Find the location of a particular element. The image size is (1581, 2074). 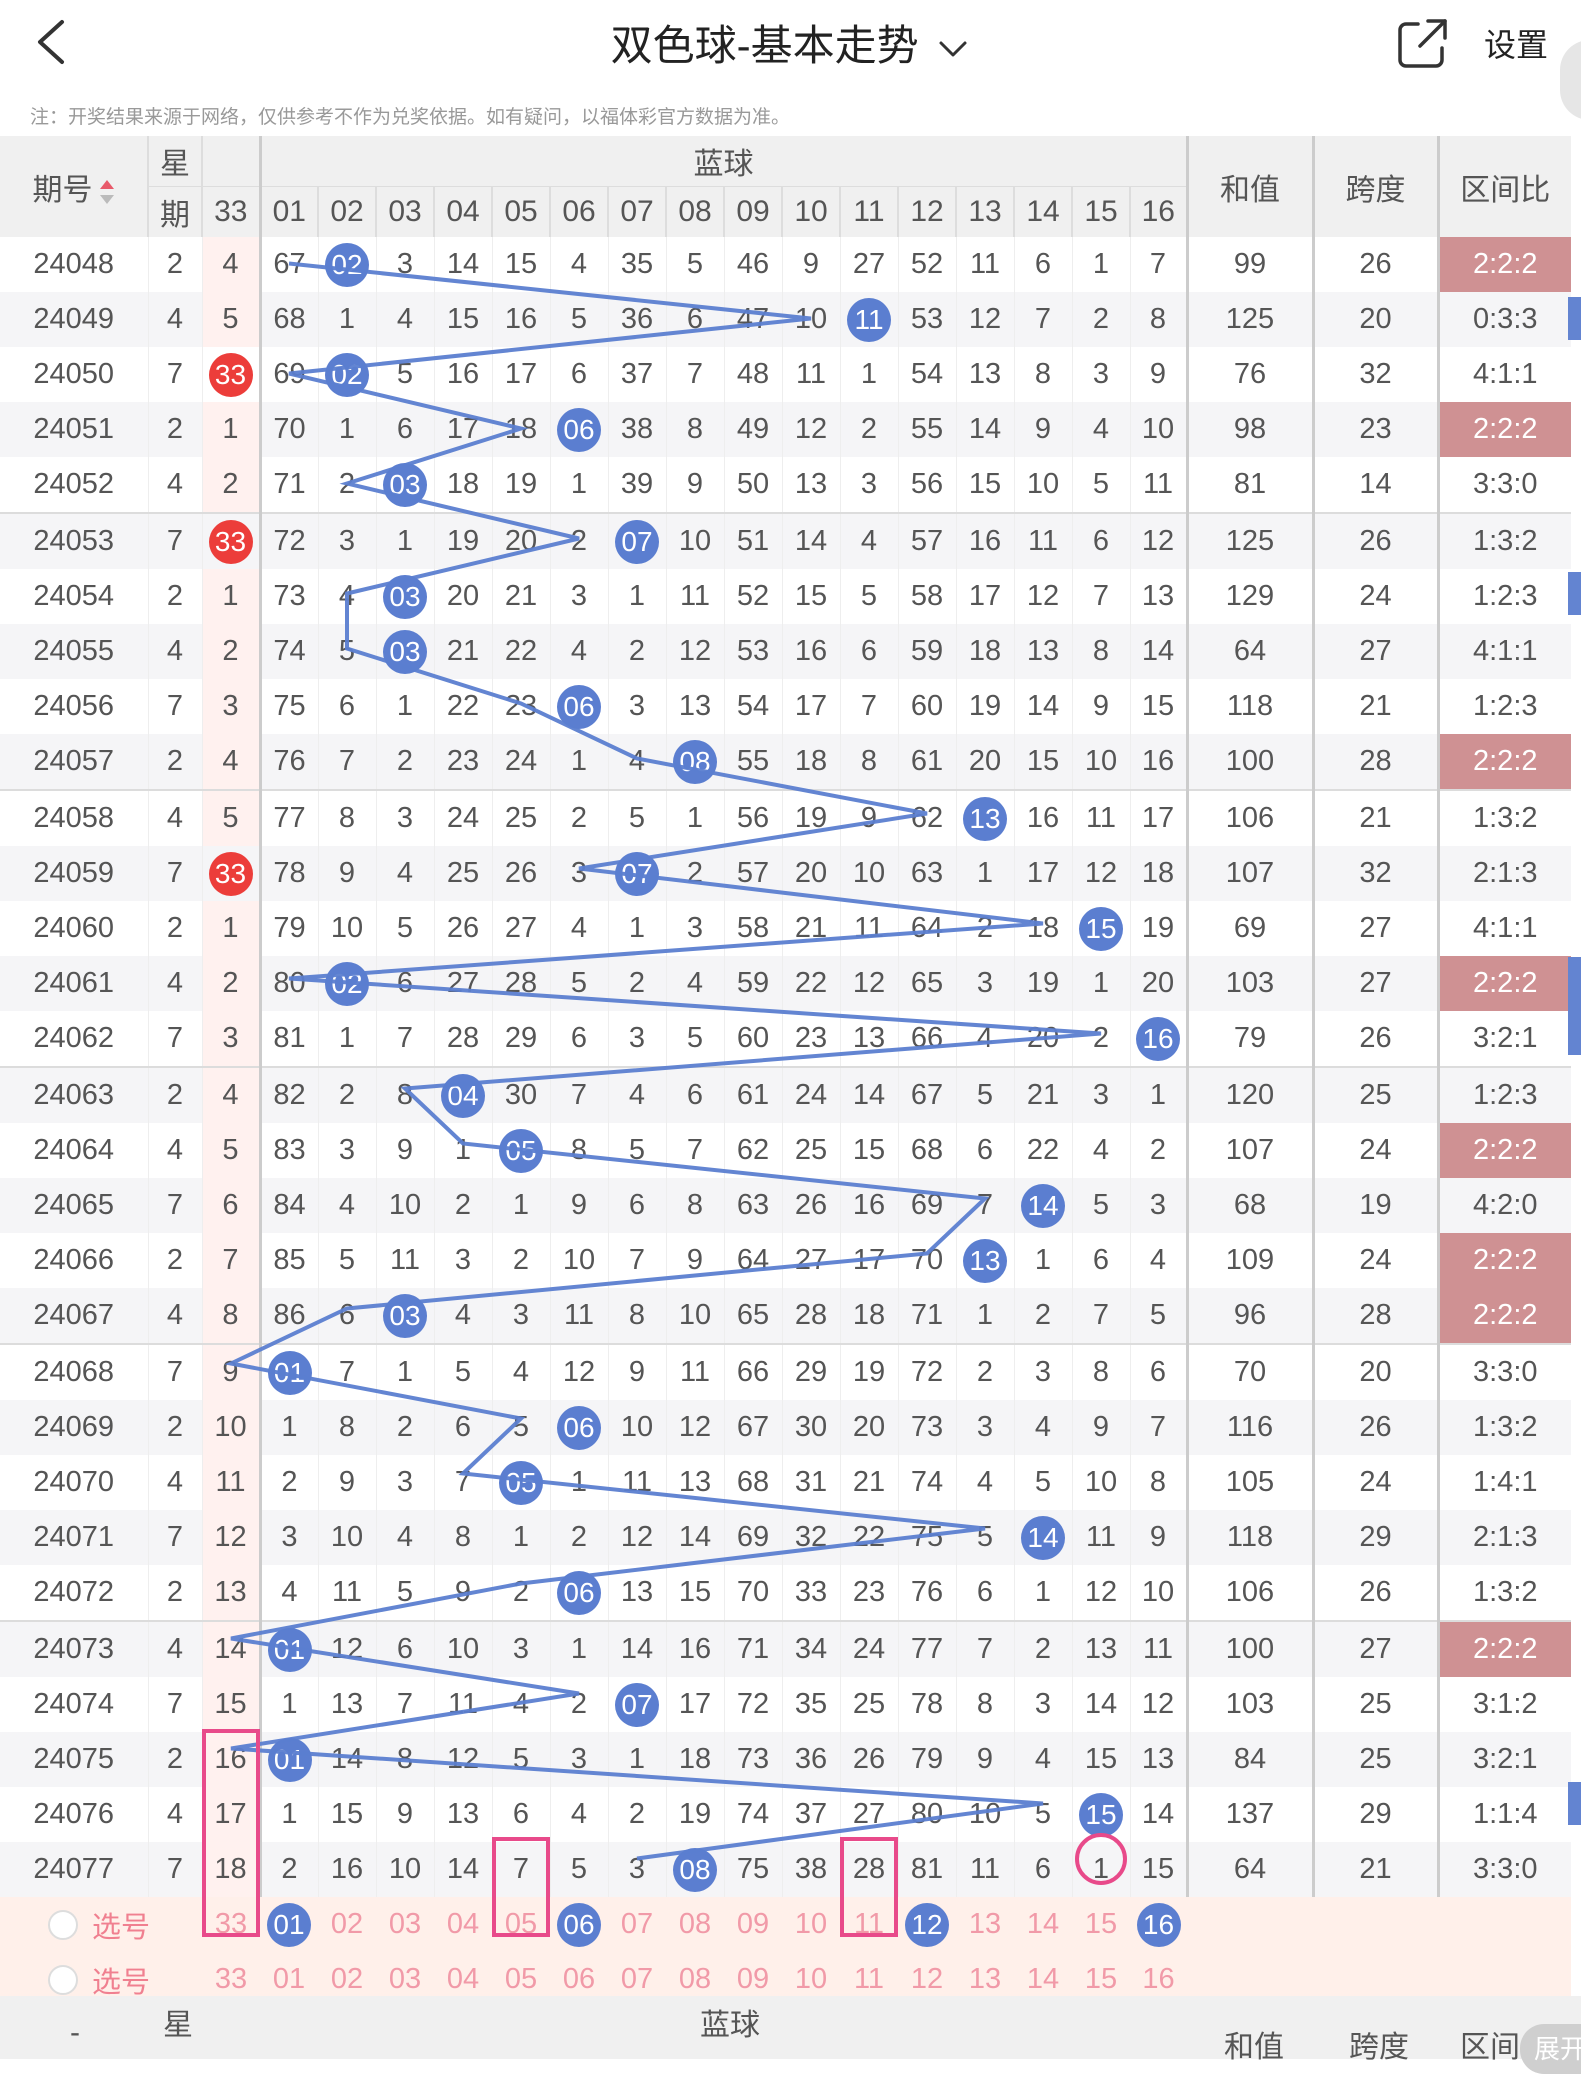

ratio-cell: 0:3:3 is located at coordinates (1503, 319).